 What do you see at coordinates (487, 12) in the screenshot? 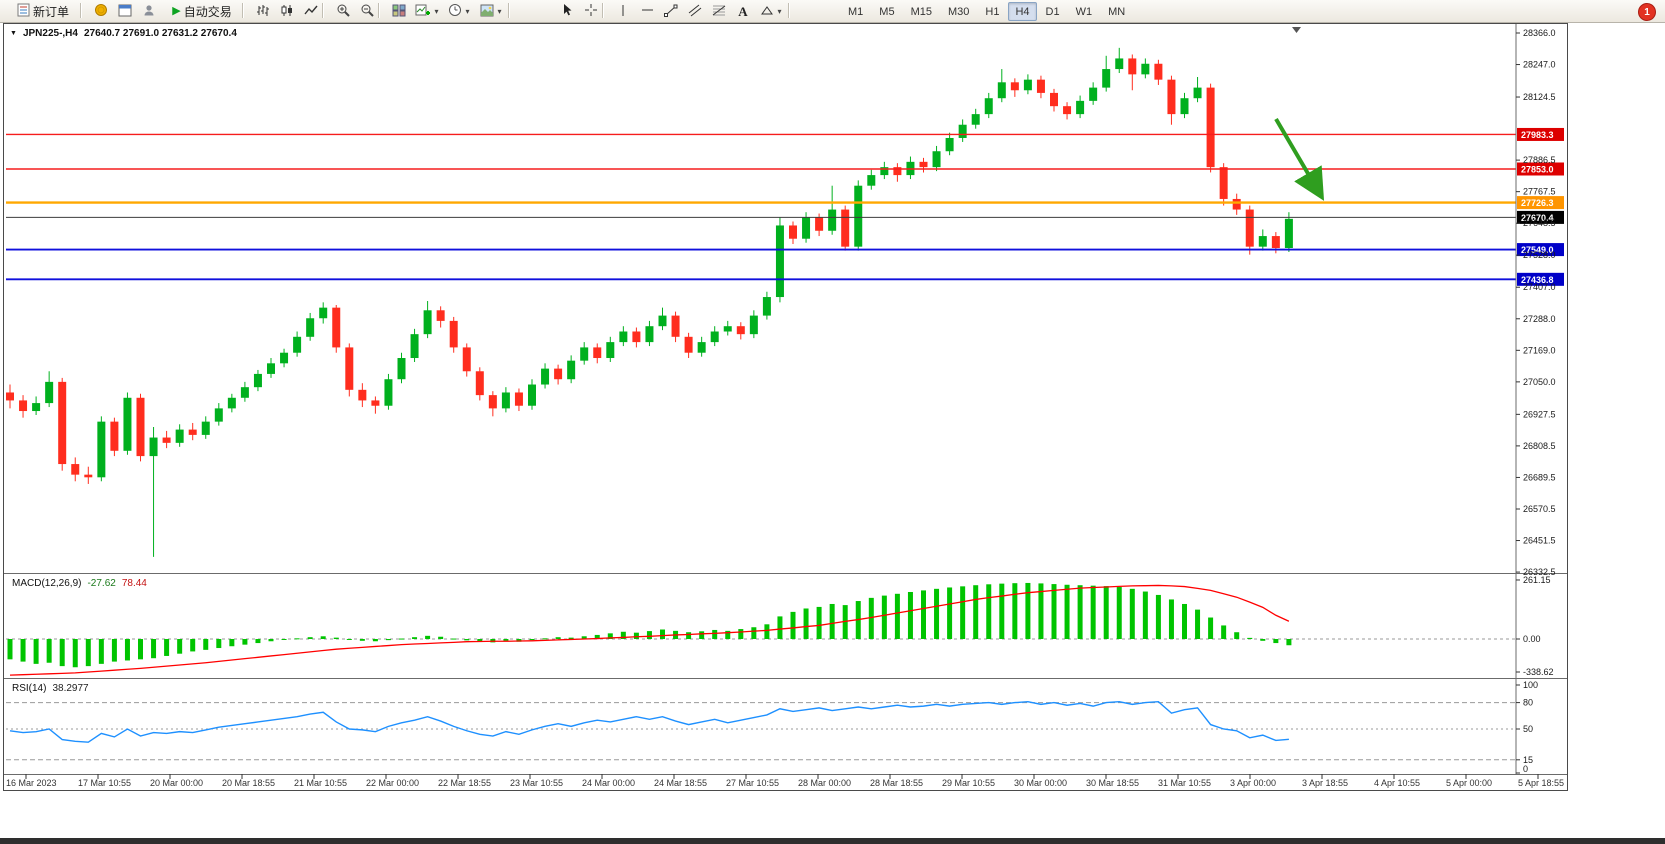
I see `template-image-icon` at bounding box center [487, 12].